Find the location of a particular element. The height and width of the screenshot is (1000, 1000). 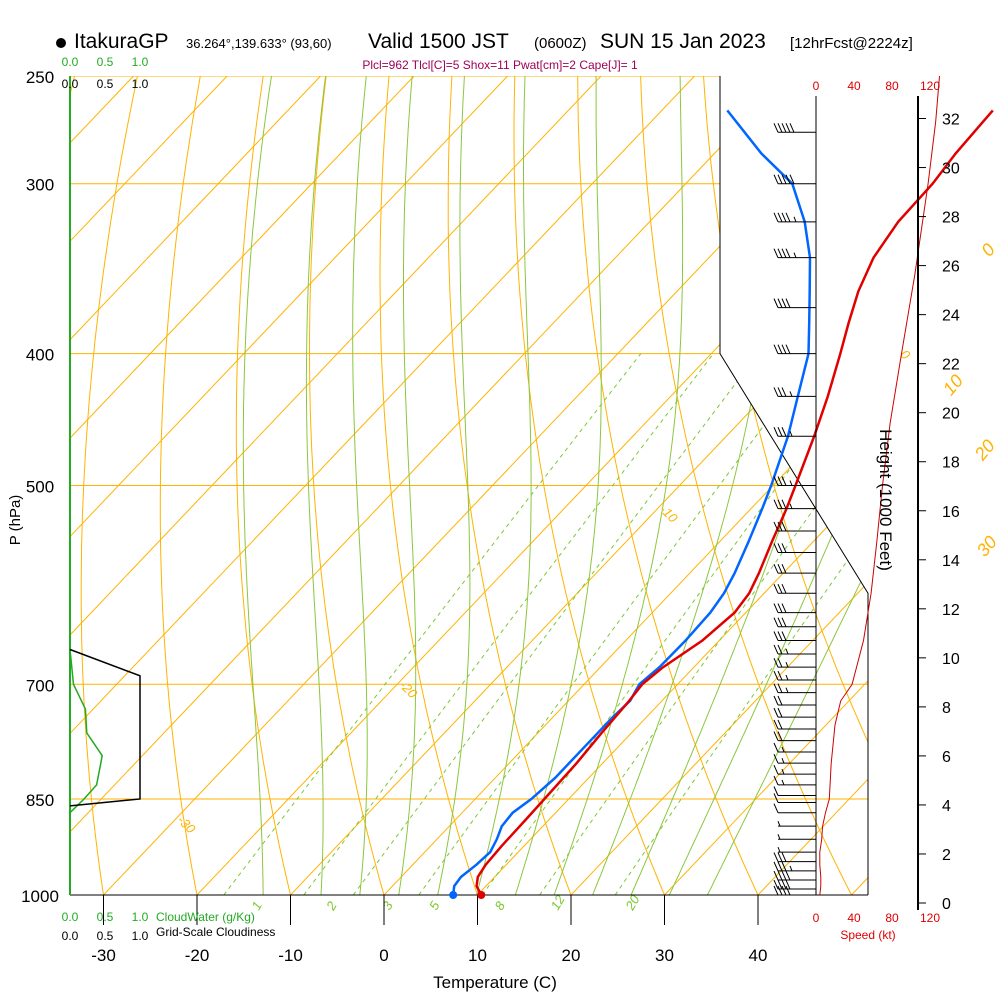

height-tick-label: 24 is located at coordinates (951, 316).